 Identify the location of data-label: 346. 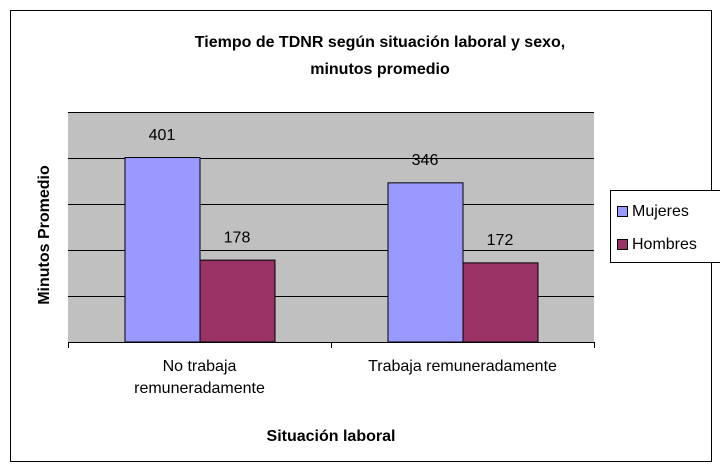
(425, 160).